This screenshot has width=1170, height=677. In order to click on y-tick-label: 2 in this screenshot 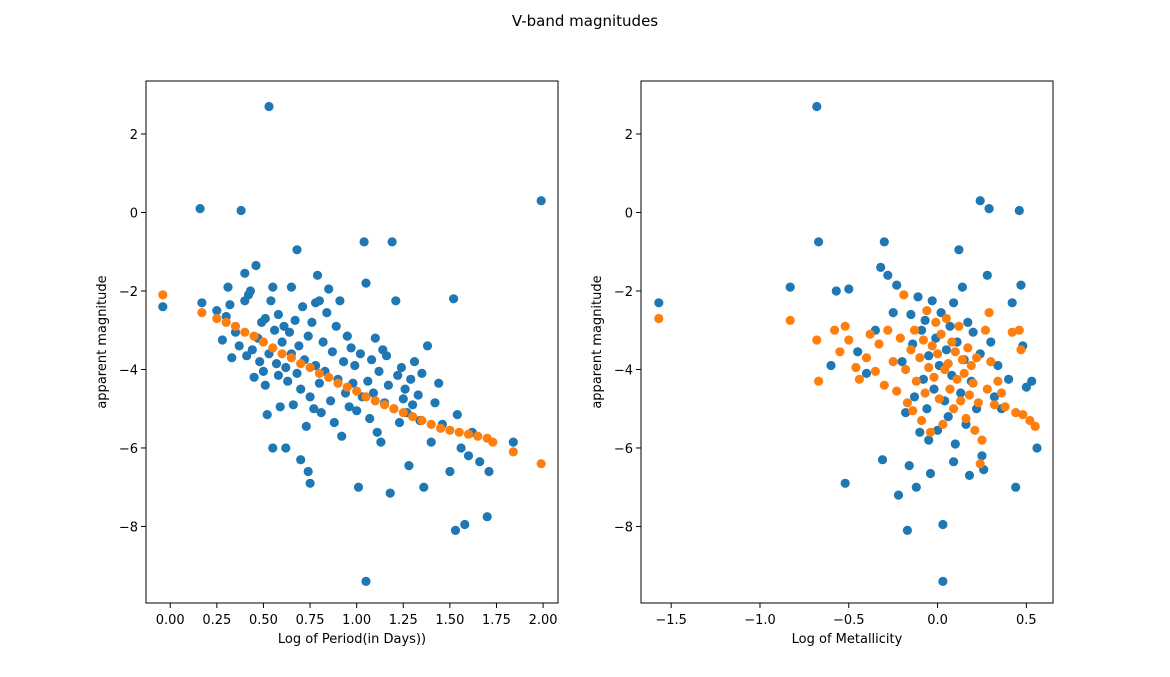, I will do `click(629, 135)`.